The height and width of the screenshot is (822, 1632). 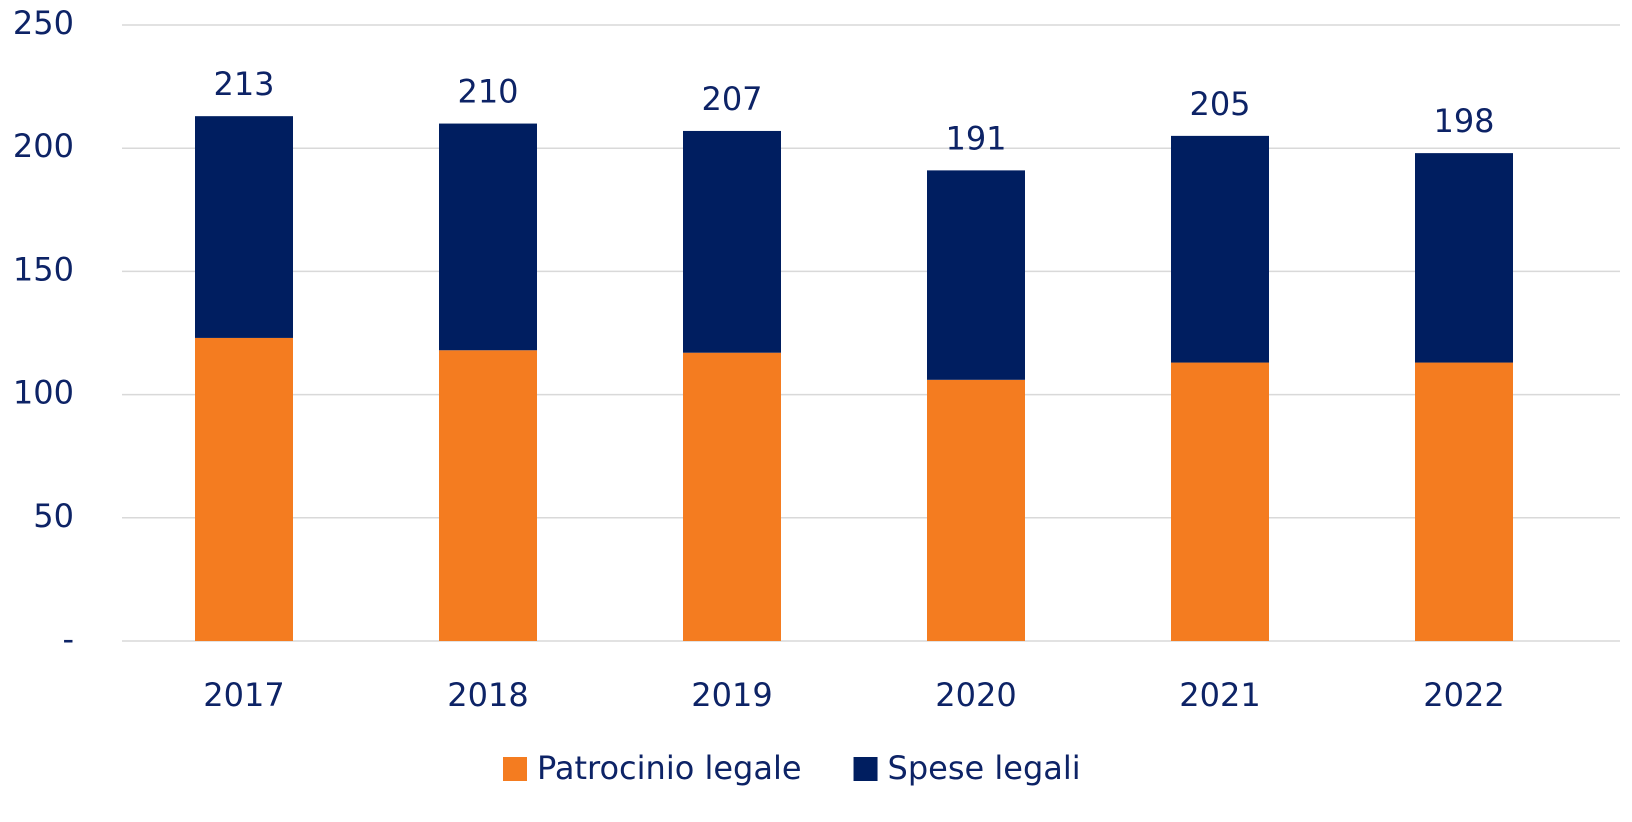 What do you see at coordinates (1463, 121) in the screenshot?
I see `total-label: 198` at bounding box center [1463, 121].